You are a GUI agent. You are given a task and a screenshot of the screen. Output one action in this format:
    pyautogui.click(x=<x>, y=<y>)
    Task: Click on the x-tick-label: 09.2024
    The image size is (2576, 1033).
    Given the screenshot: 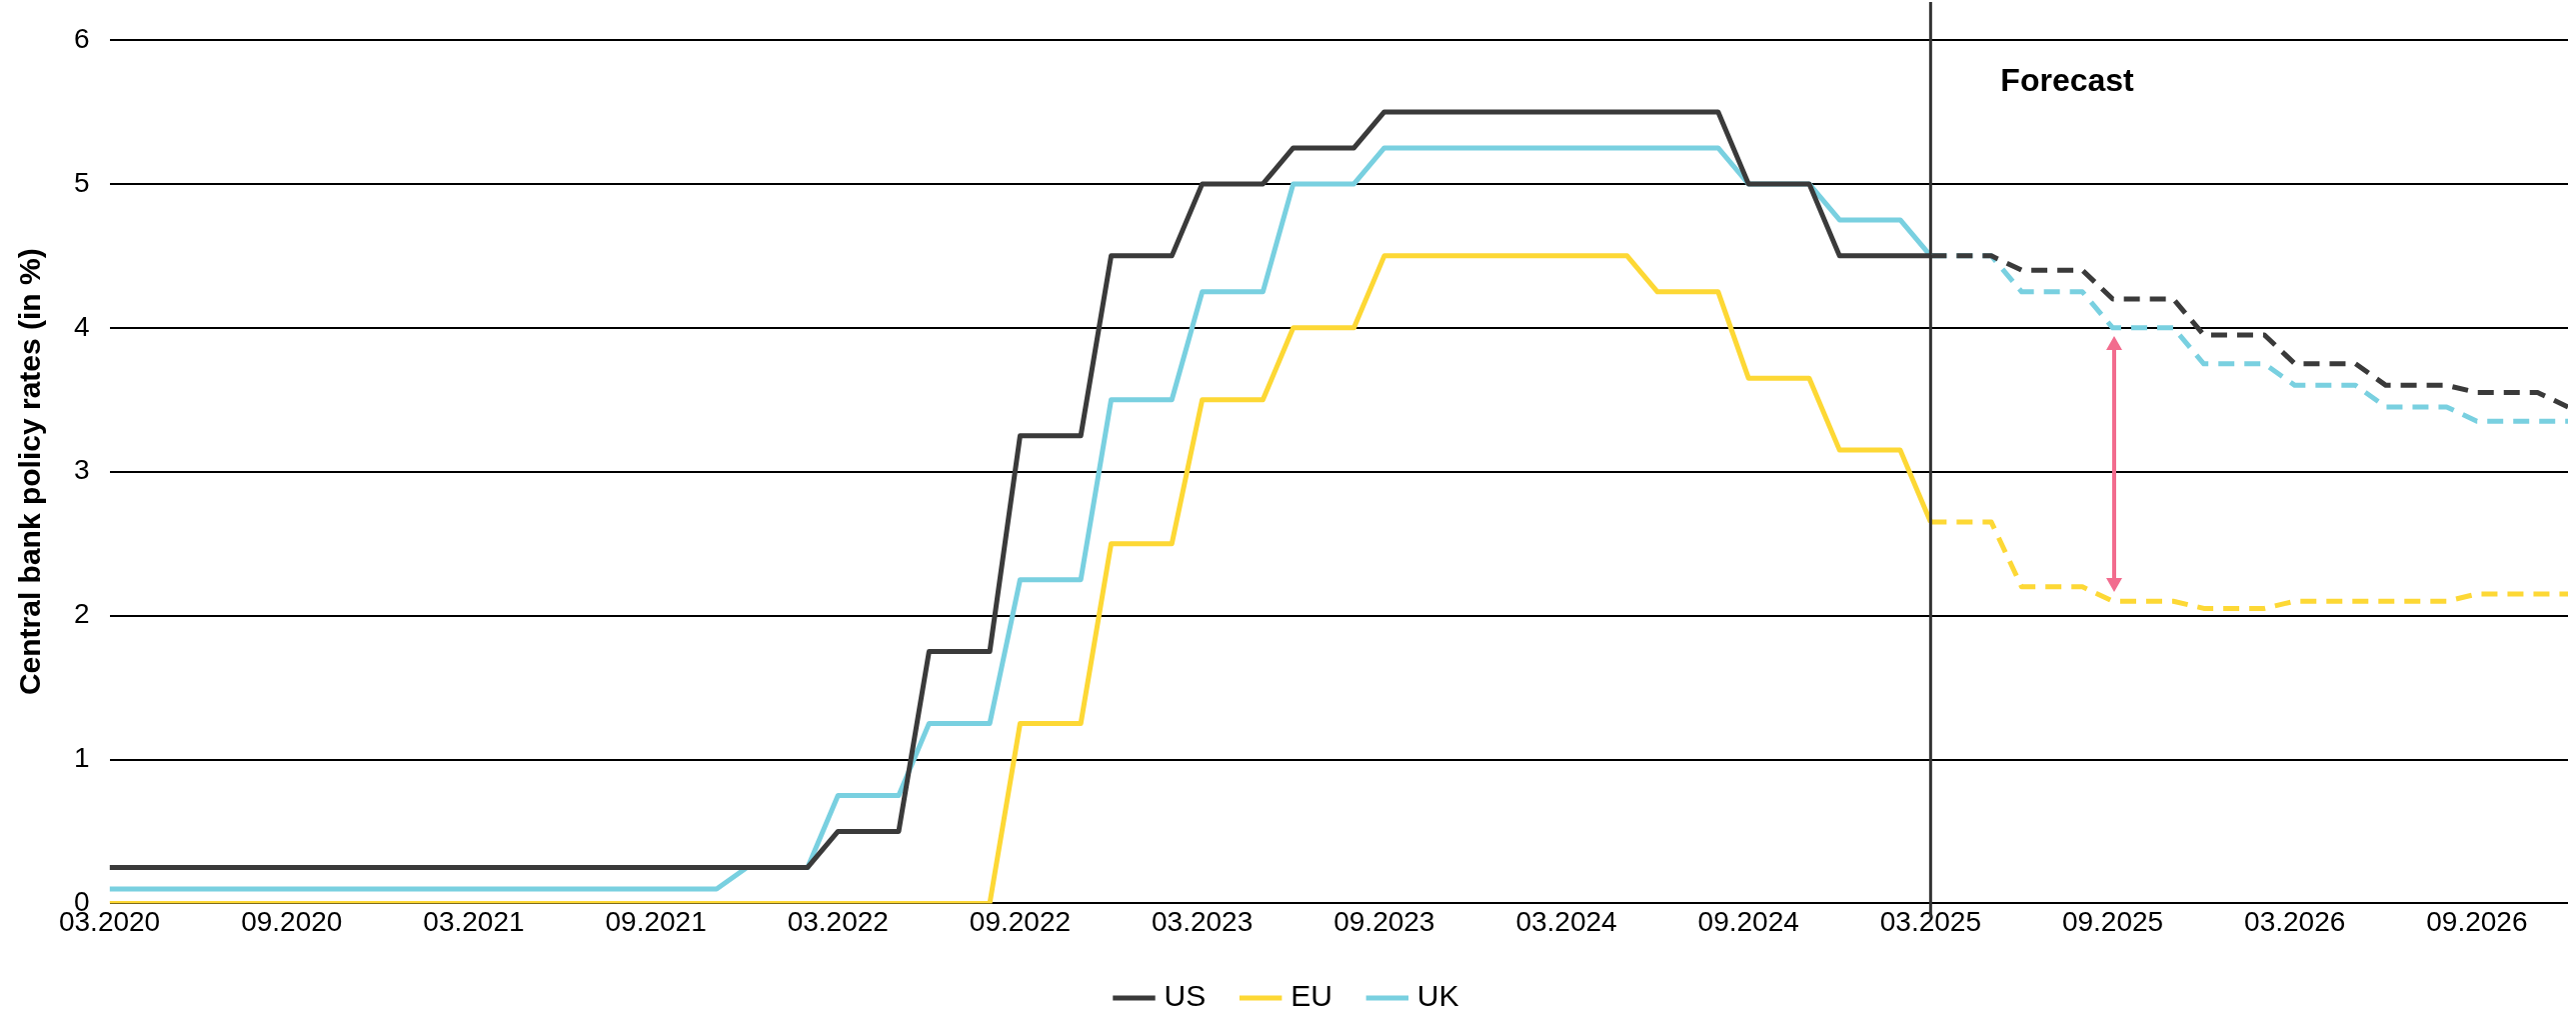 What is the action you would take?
    pyautogui.click(x=1748, y=921)
    